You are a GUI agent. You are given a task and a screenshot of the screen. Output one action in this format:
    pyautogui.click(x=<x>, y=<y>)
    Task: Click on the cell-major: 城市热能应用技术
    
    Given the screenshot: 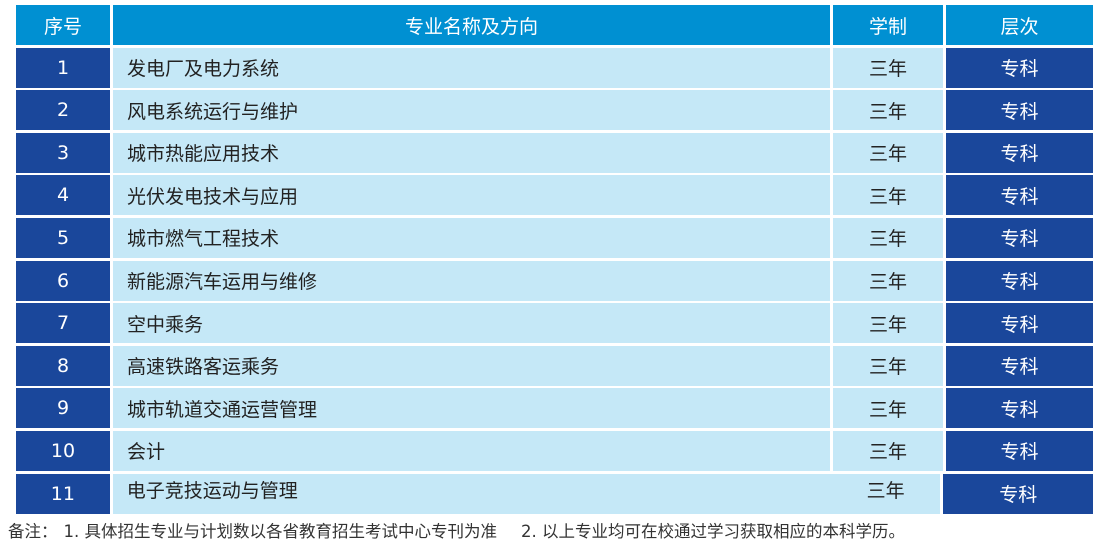 What is the action you would take?
    pyautogui.click(x=471, y=152)
    